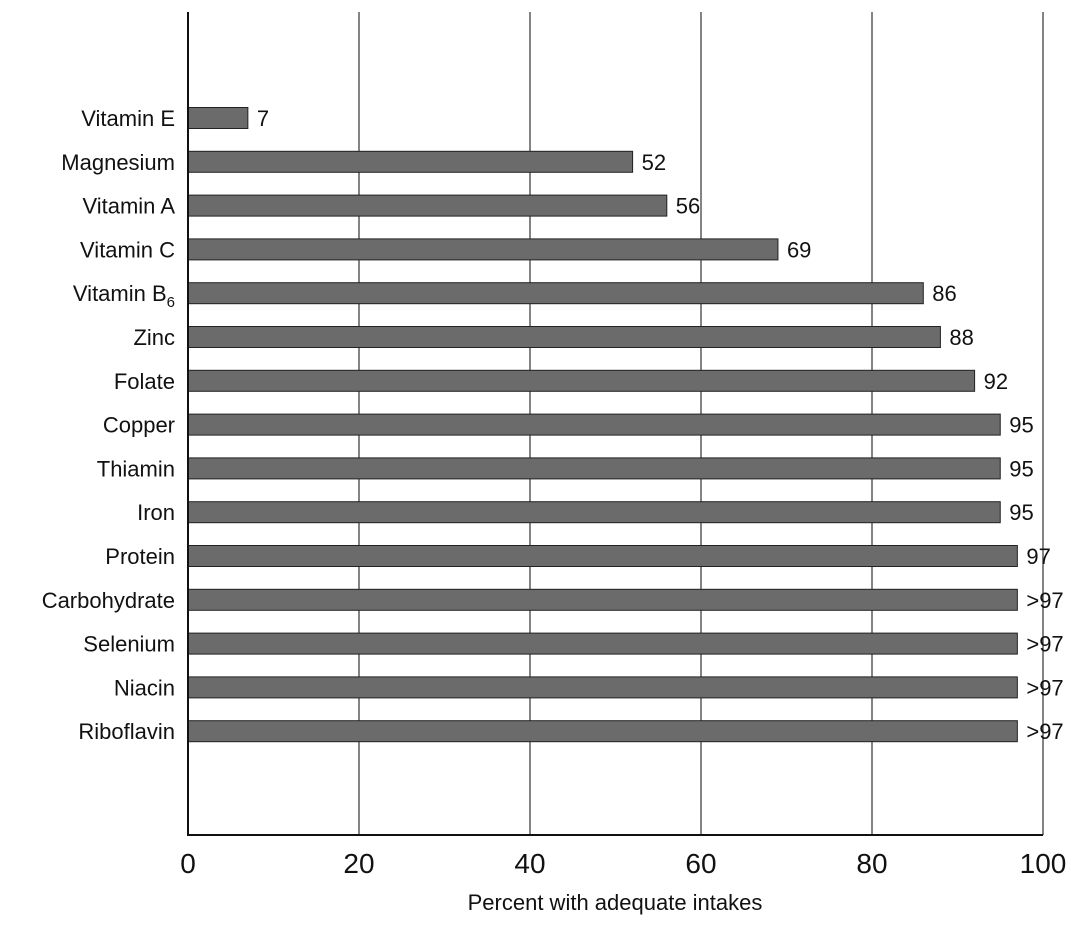  I want to click on category-label: Vitamin A, so click(128, 206).